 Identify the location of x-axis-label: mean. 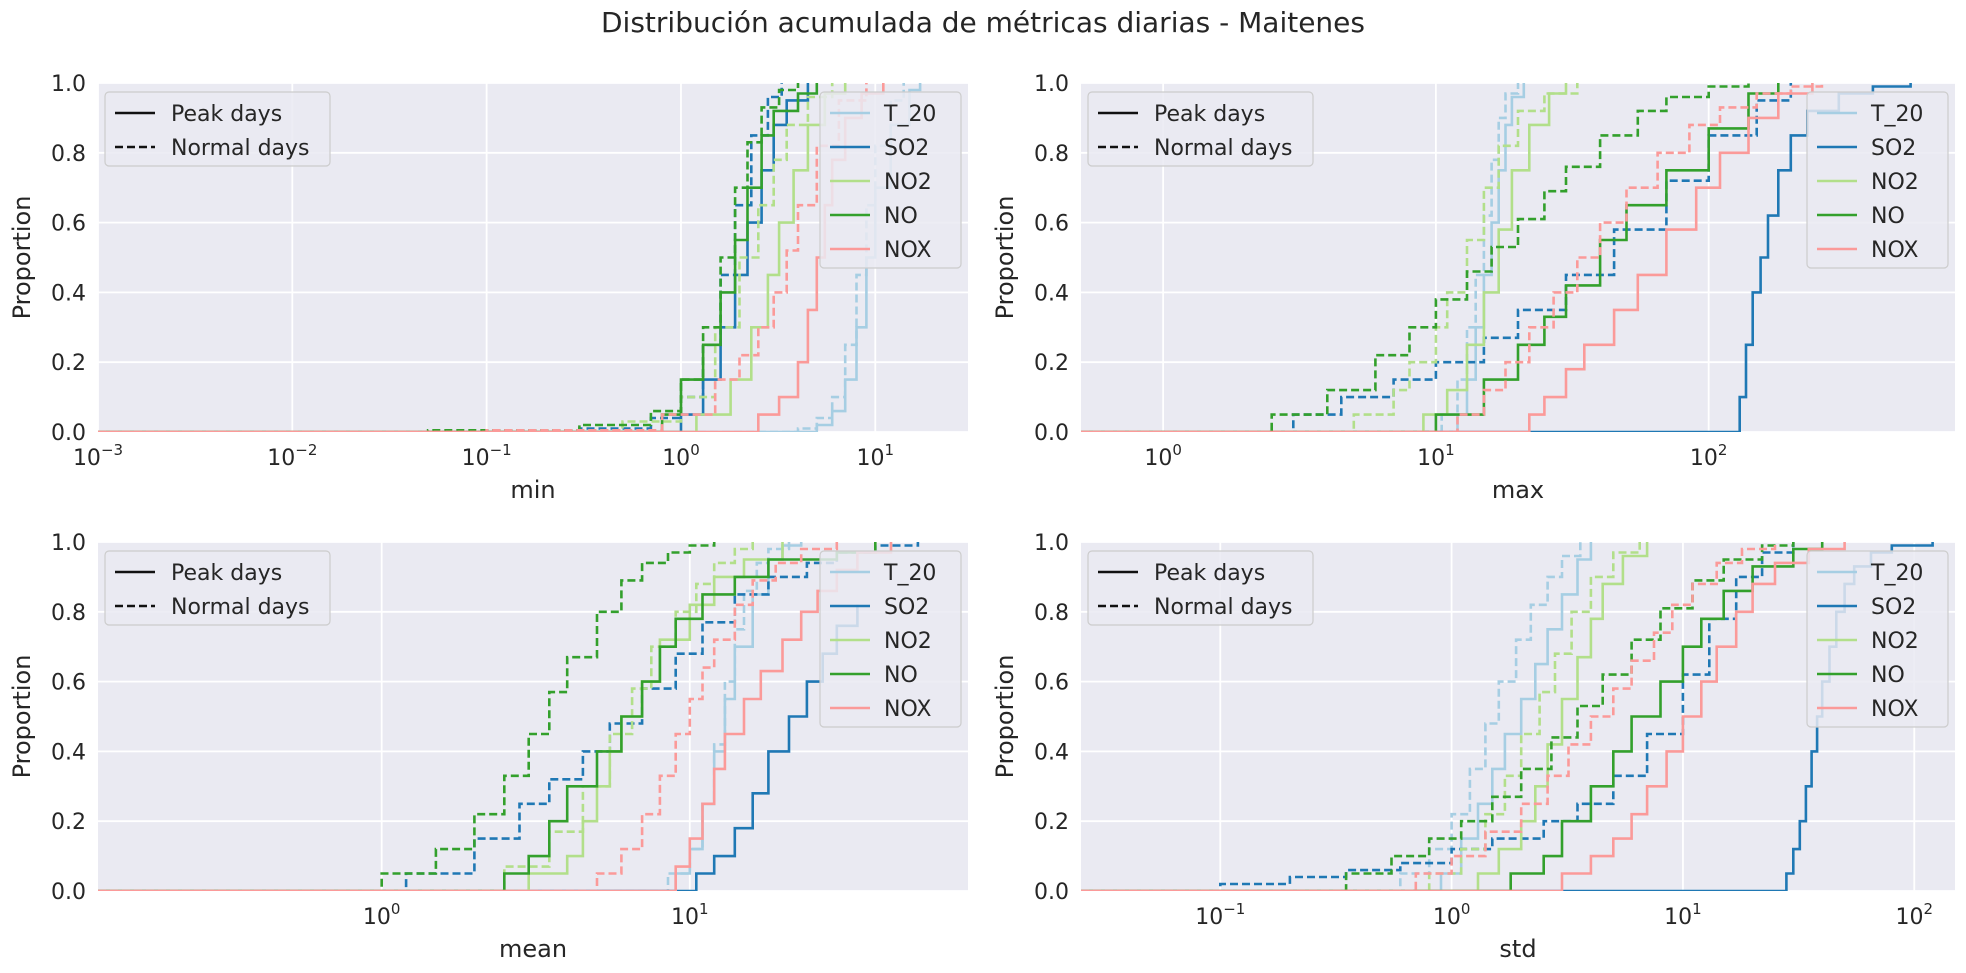
(533, 949).